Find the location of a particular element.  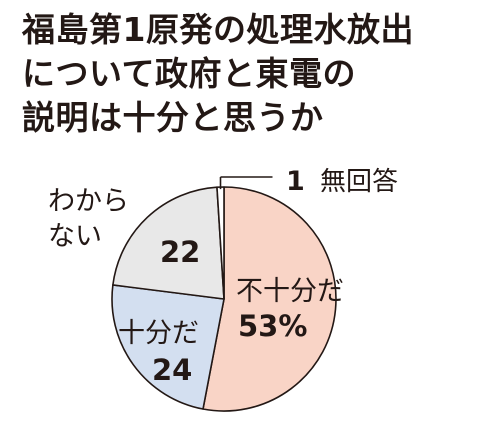

slice-value-sufficient: 24 is located at coordinates (172, 370).